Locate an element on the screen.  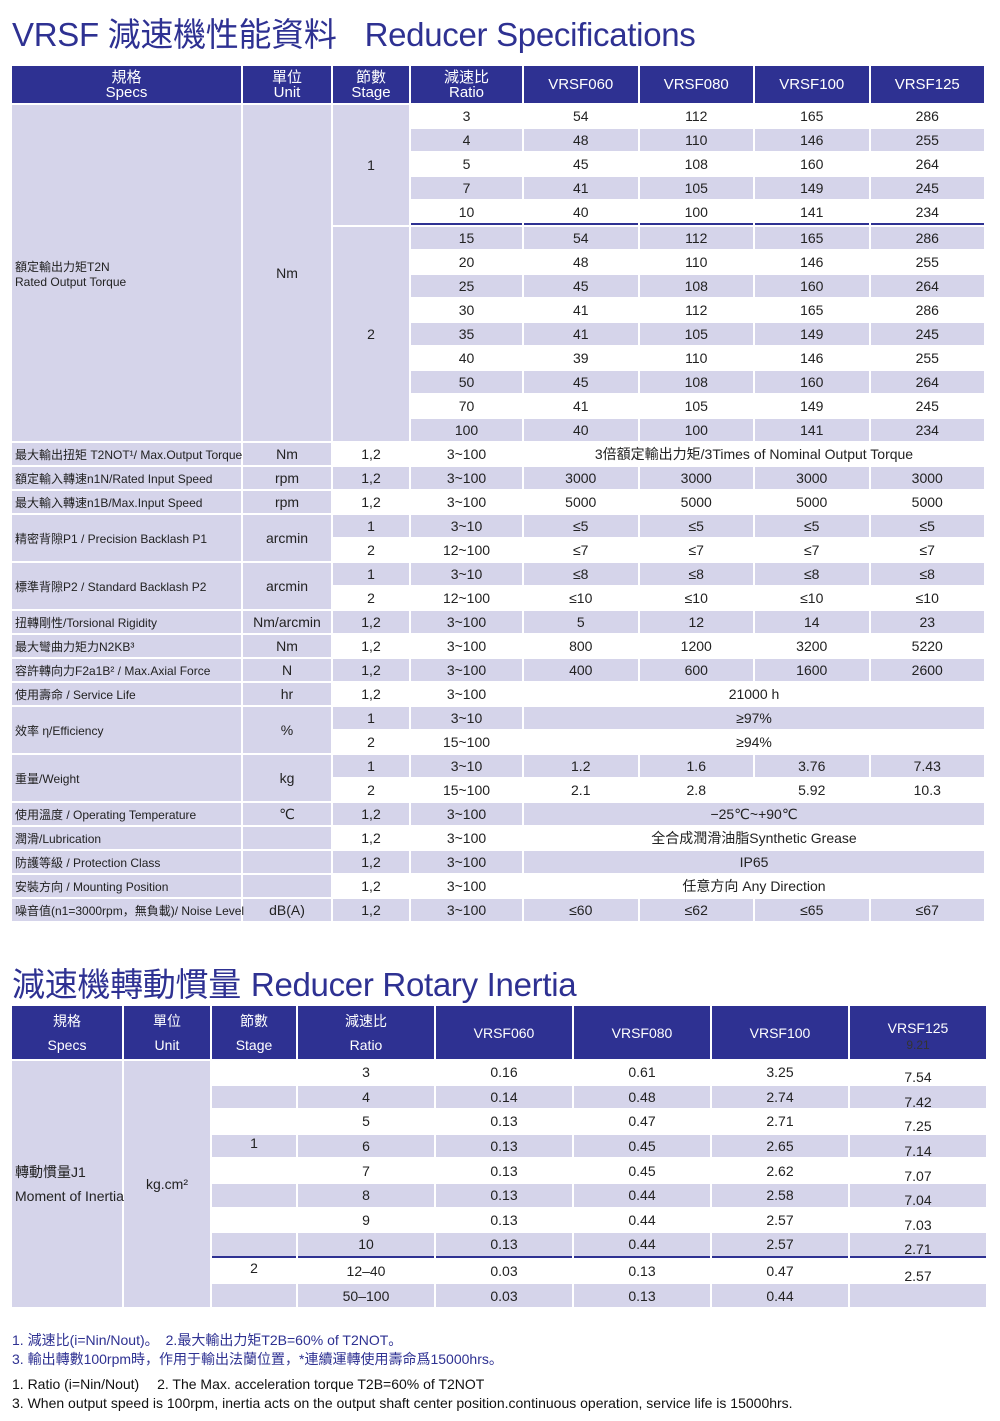
value-cell: 0.48 is located at coordinates (642, 1097).